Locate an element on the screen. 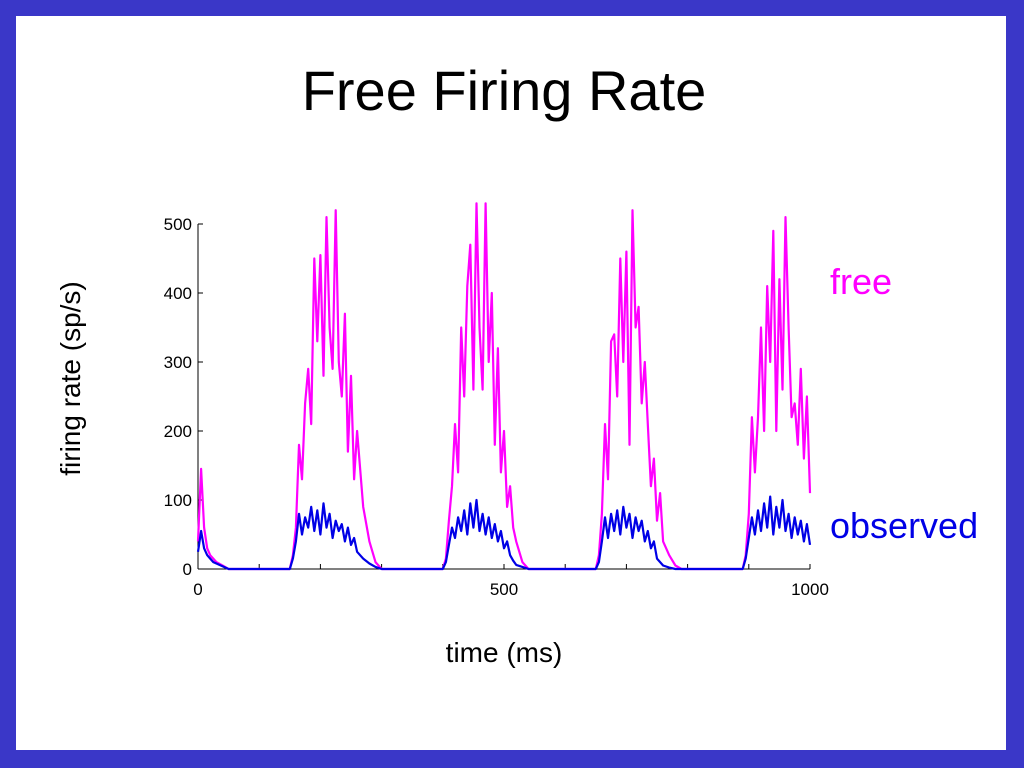  y-axis-label: firing rate (sp/s) is located at coordinates (70, 378).